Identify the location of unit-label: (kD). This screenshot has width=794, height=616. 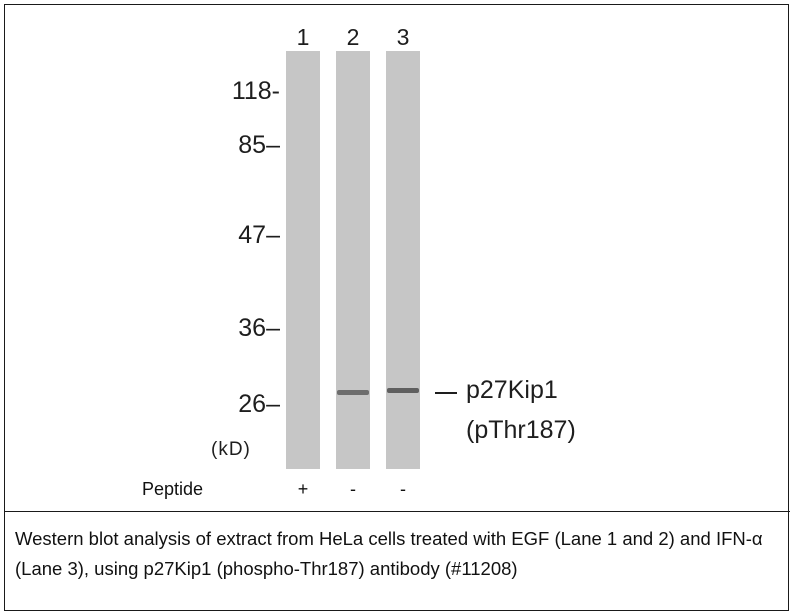
(231, 449).